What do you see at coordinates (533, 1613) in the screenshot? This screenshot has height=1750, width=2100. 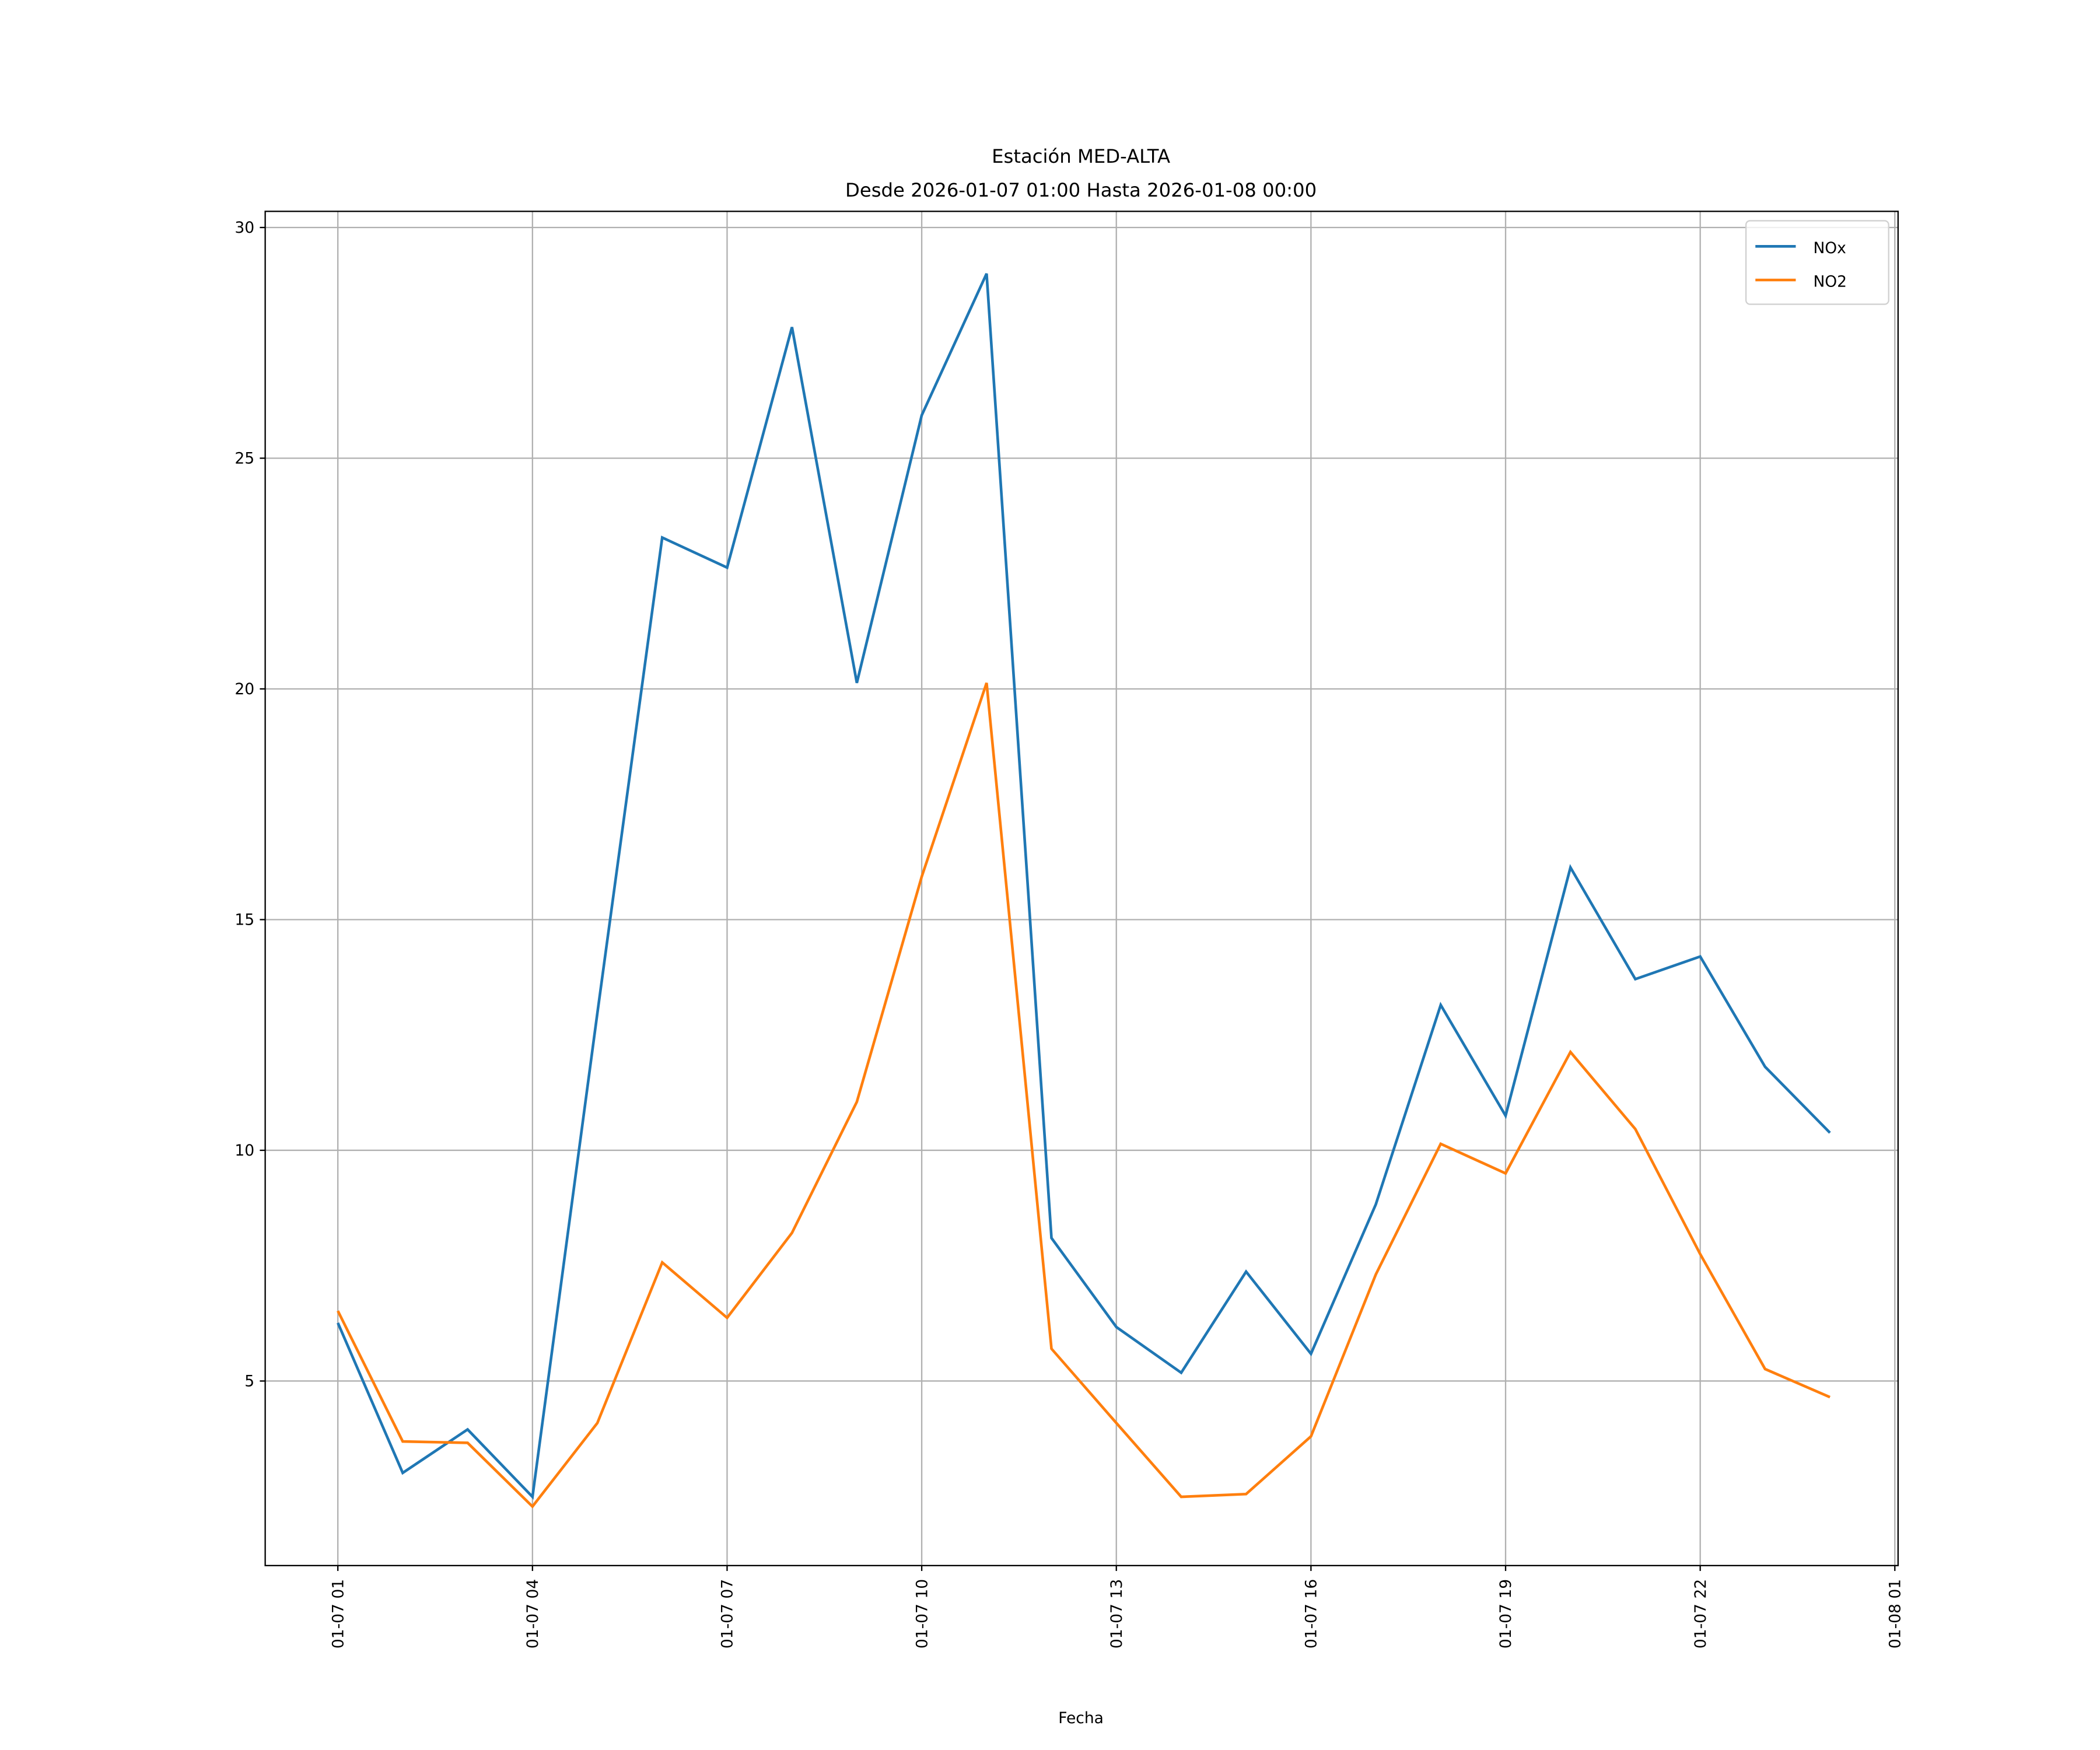 I see `x-tick-label: 01-07 04` at bounding box center [533, 1613].